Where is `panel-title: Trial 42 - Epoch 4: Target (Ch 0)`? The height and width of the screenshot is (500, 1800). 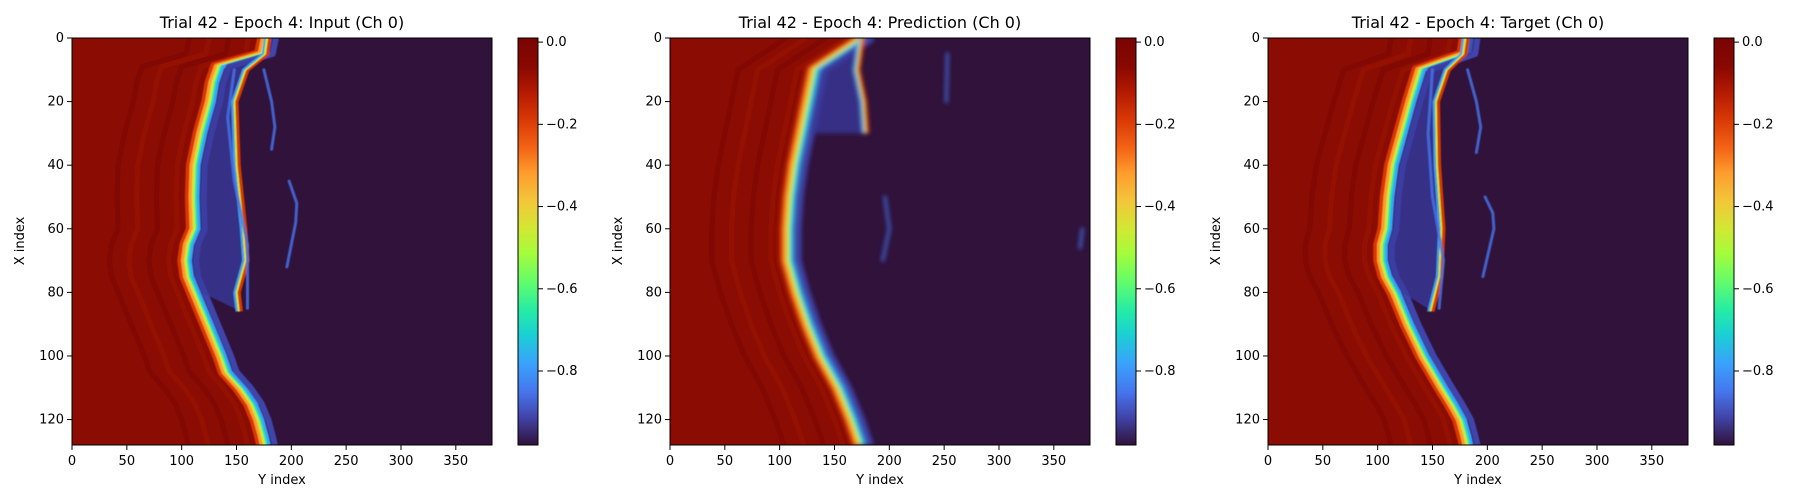 panel-title: Trial 42 - Epoch 4: Target (Ch 0) is located at coordinates (1477, 22).